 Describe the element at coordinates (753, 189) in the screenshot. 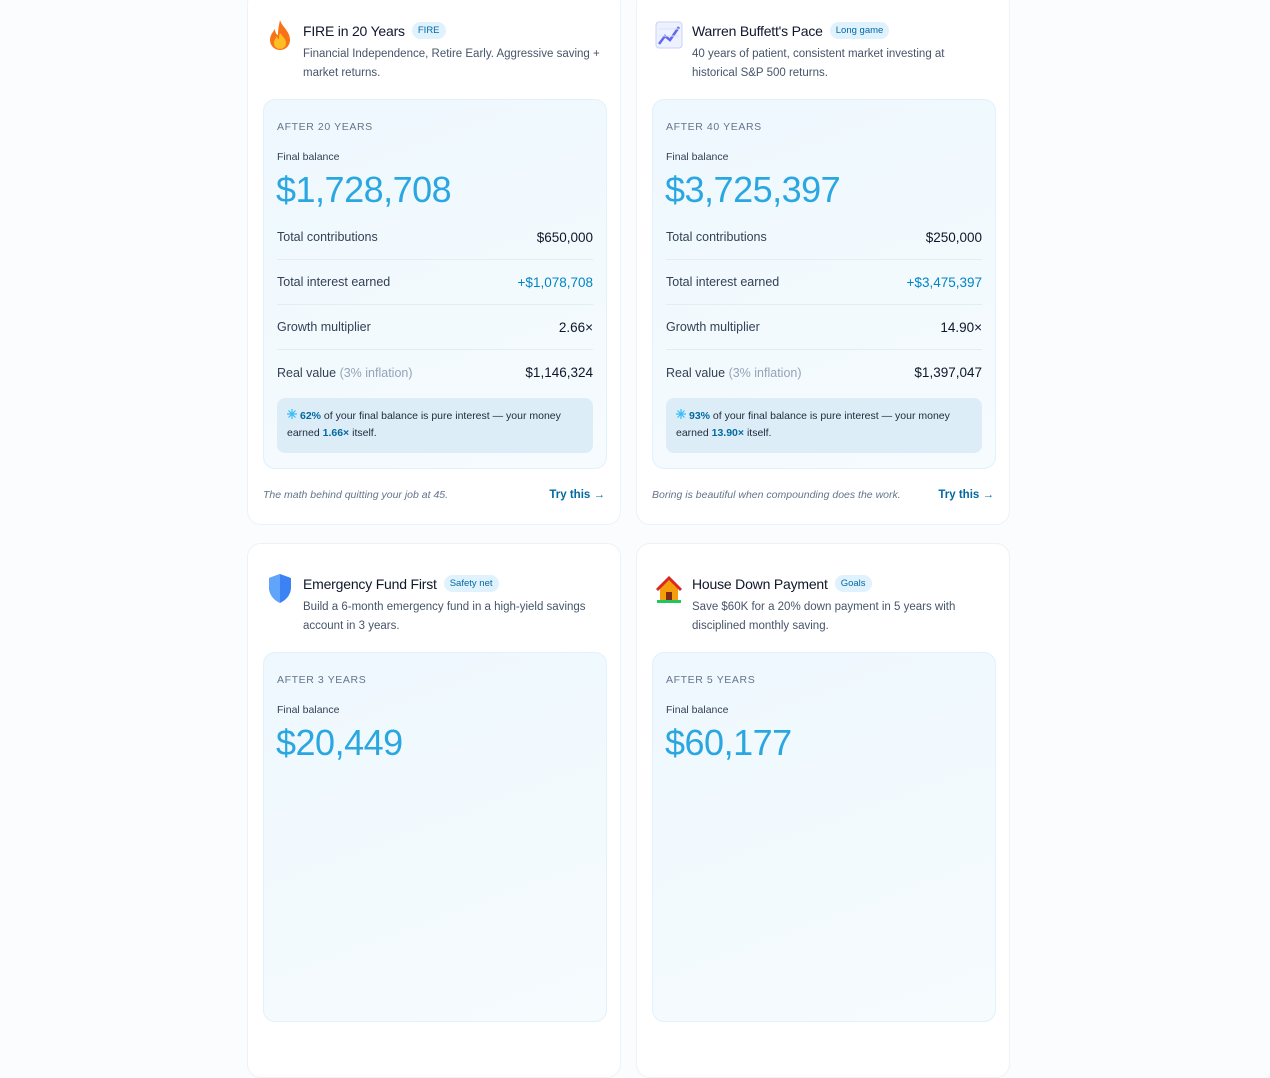

I see `final-value: $3,725,397` at that location.